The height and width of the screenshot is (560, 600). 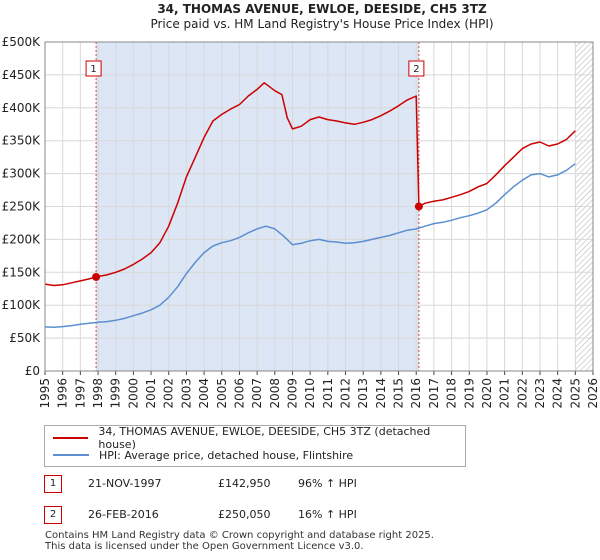 I want to click on sale-row-2: 2 26-FEB-2016 £250,050 16% ↑ HPI, so click(x=310, y=516).